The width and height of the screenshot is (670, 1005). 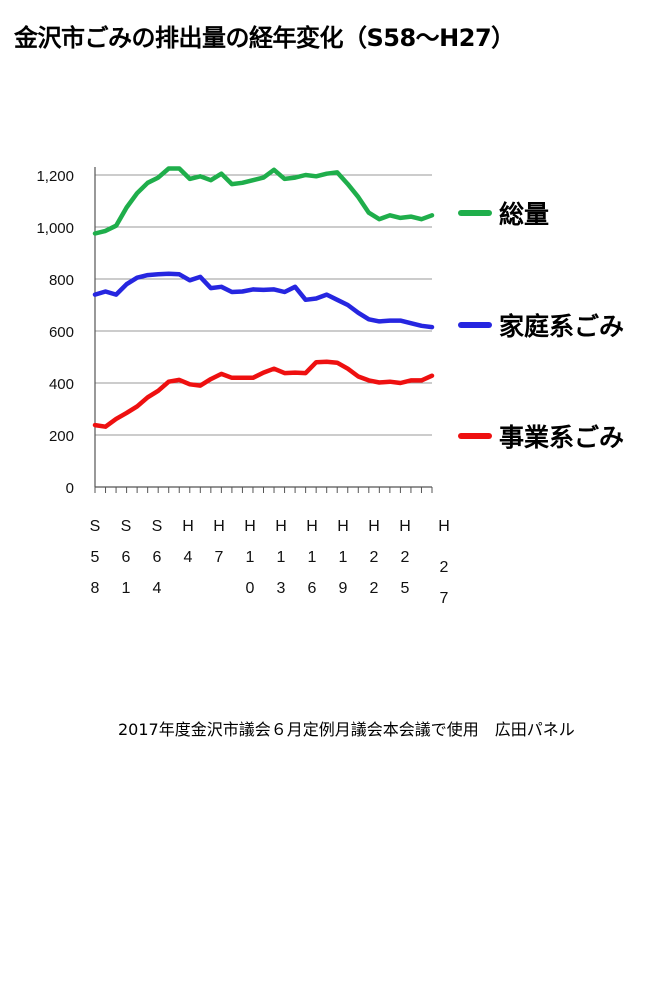 I want to click on y-axis-tick-labels: 0 200 400 600 800 1,000 1,200, so click(x=55, y=332).